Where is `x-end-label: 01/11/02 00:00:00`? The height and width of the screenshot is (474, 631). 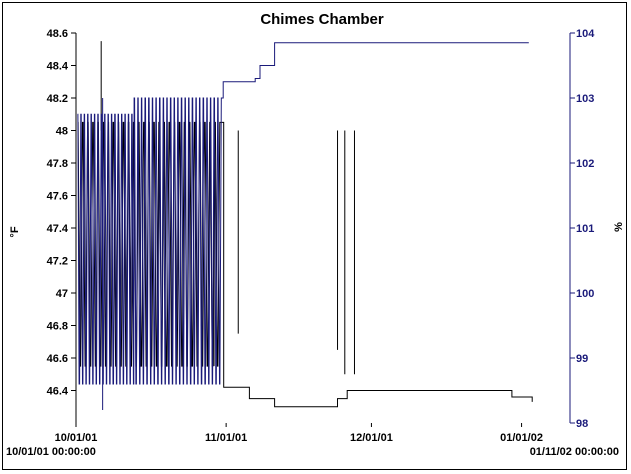
x-end-label: 01/11/02 00:00:00 is located at coordinates (574, 452).